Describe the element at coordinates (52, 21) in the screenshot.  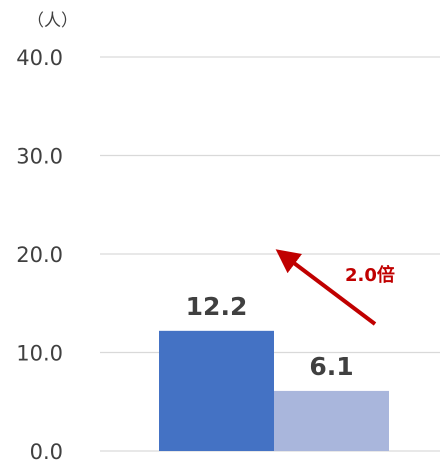
I see `y-axis-unit-label: （人）` at that location.